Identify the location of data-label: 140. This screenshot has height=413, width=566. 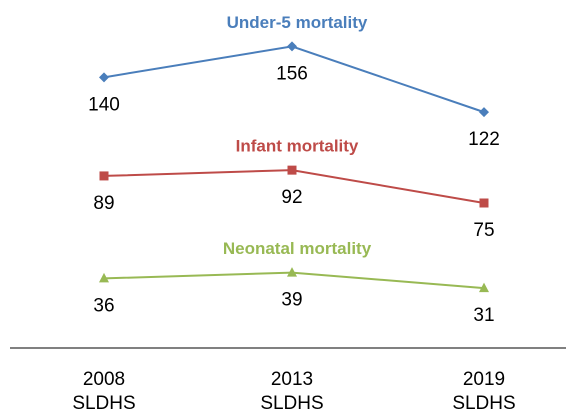
(104, 104).